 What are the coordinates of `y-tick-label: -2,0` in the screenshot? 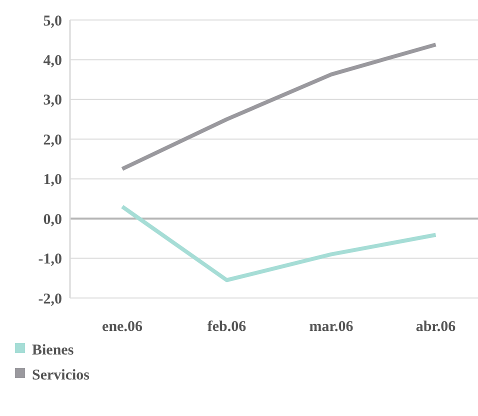 It's located at (50, 299).